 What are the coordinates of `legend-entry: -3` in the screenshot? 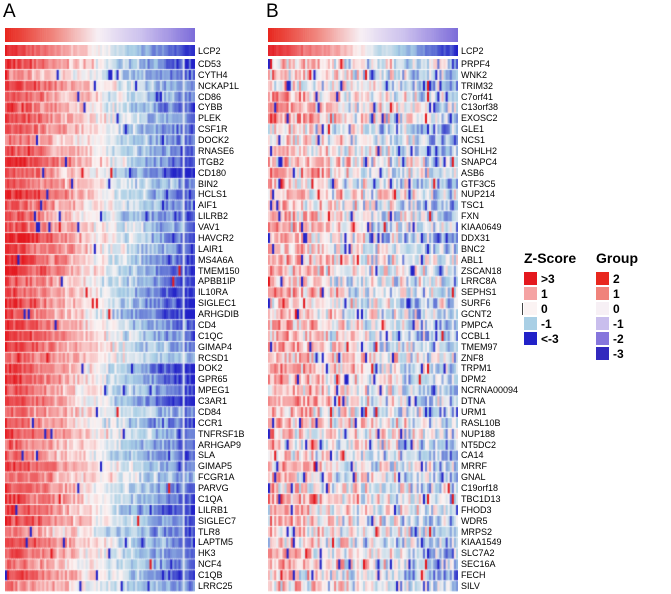 It's located at (617, 353).